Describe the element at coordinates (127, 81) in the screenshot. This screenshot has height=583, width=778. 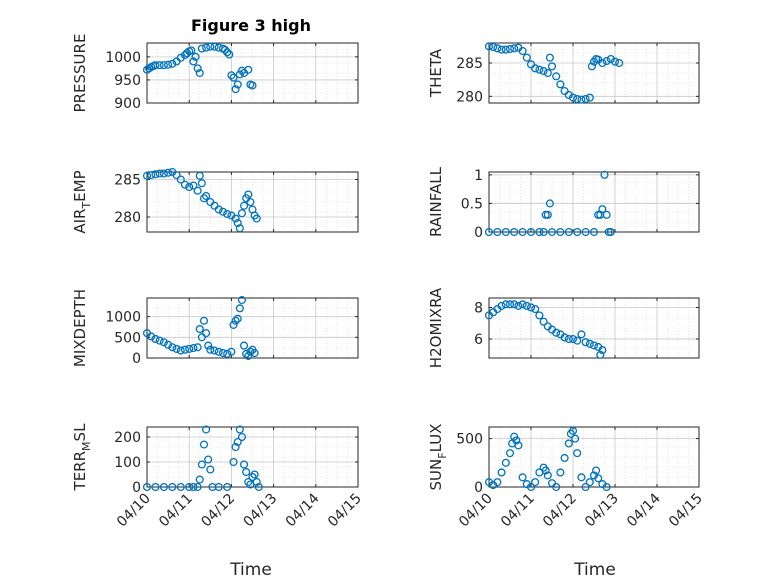
I see `y-tick-label: 950` at that location.